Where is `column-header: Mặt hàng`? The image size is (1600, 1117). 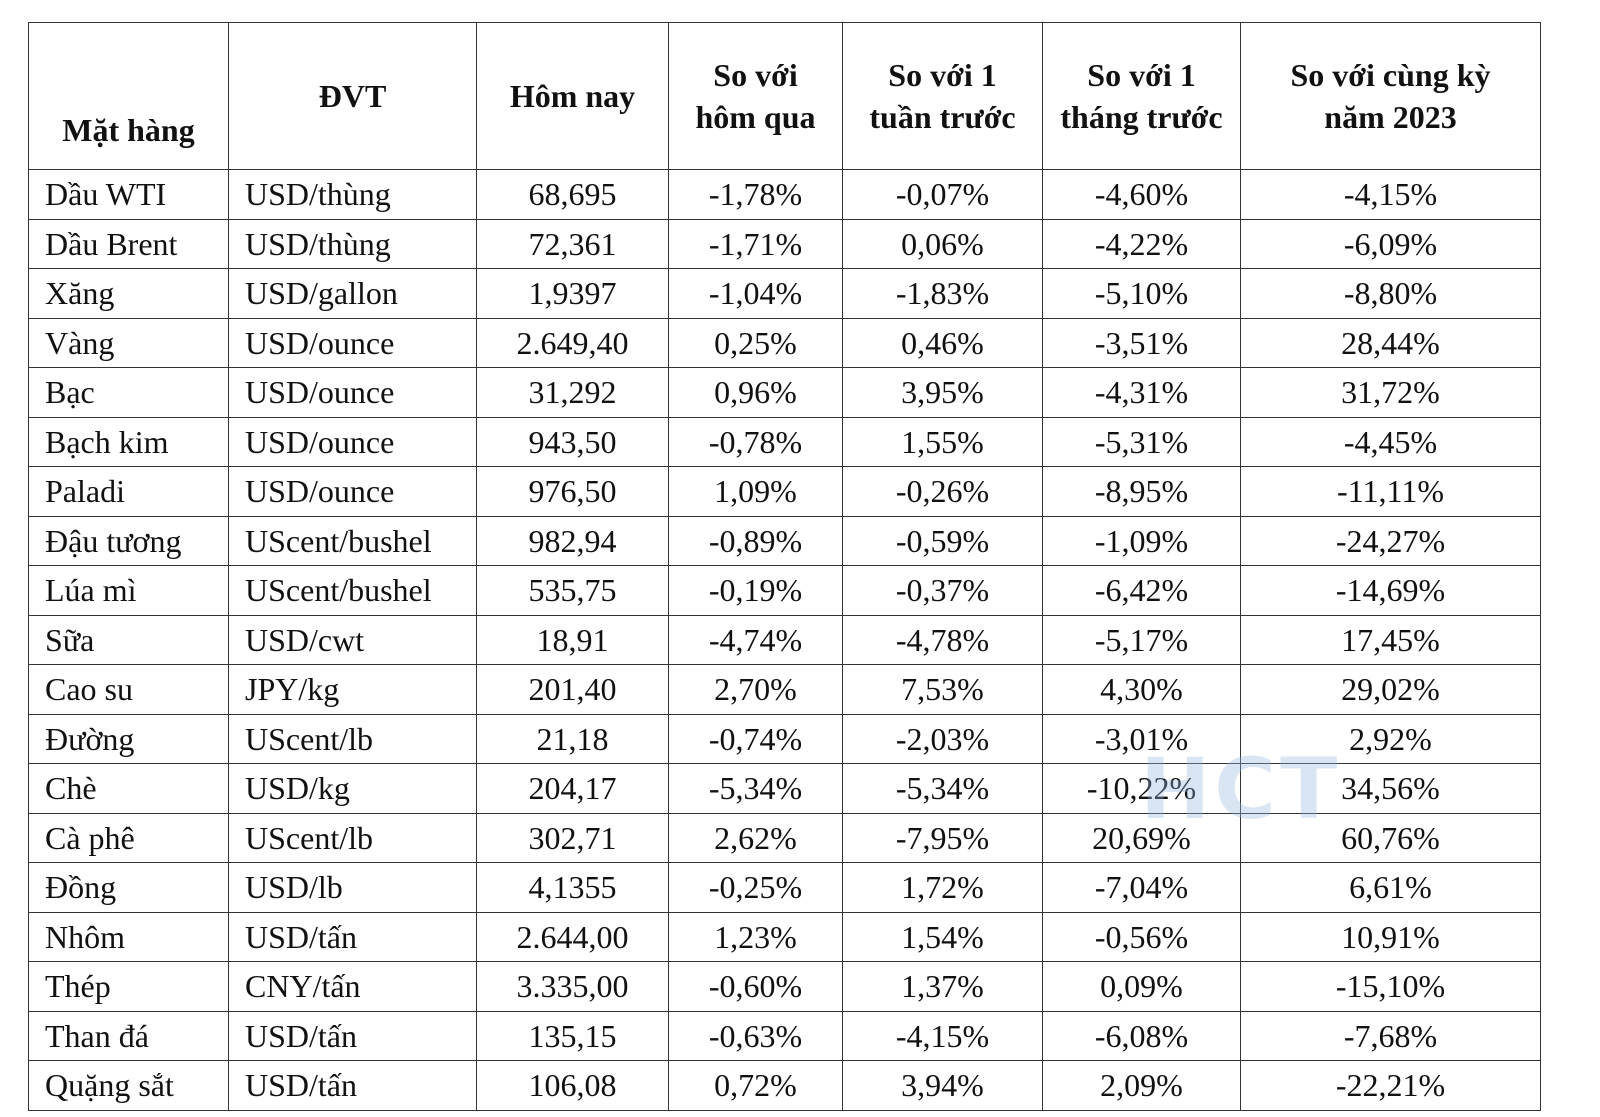 column-header: Mặt hàng is located at coordinates (128, 96).